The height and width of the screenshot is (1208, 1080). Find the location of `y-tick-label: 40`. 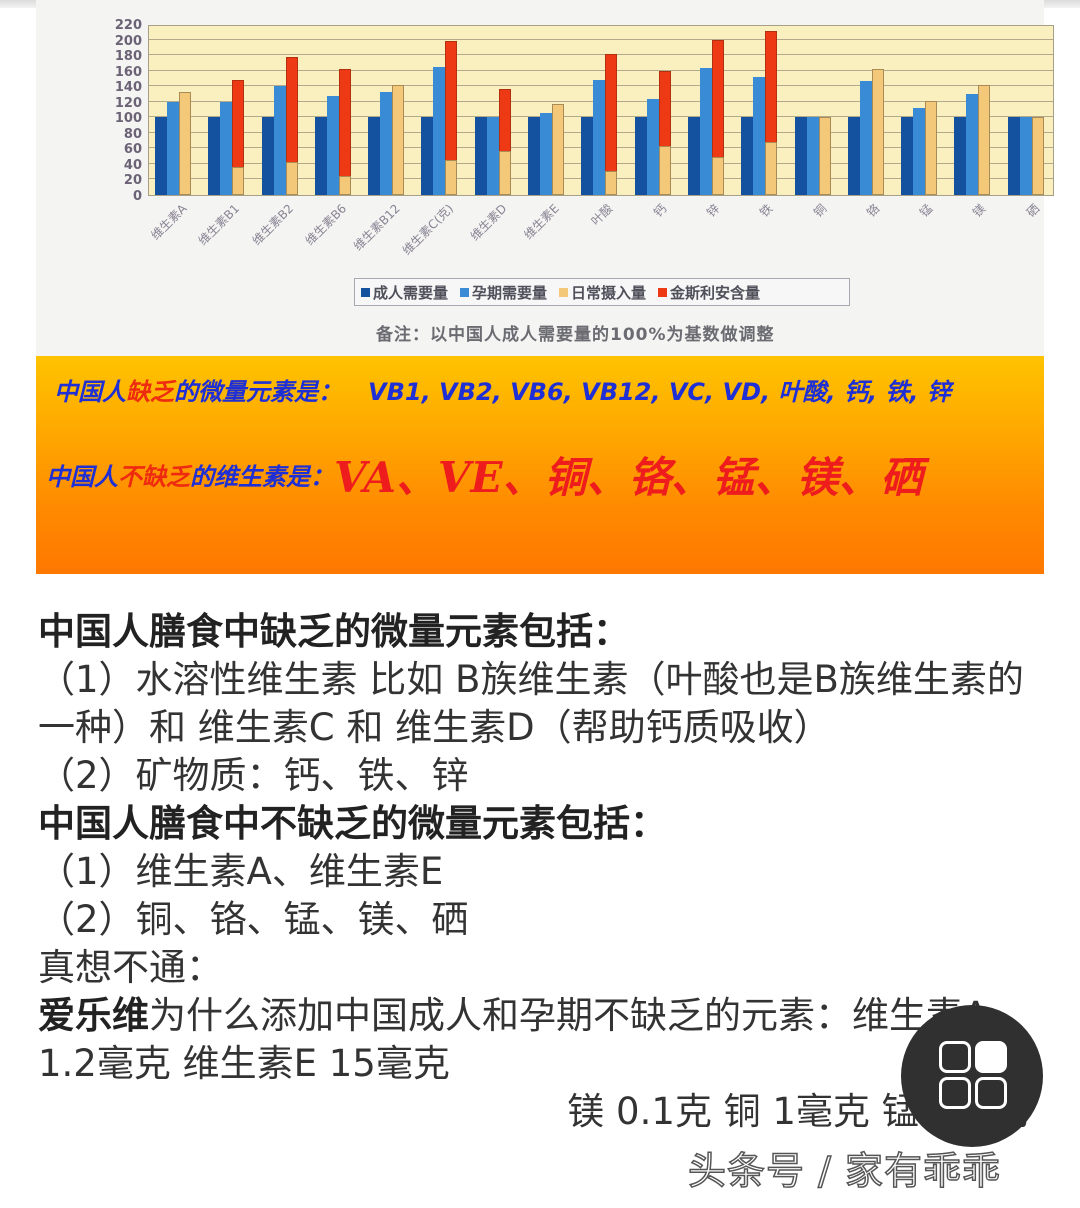

y-tick-label: 40 is located at coordinates (132, 165).